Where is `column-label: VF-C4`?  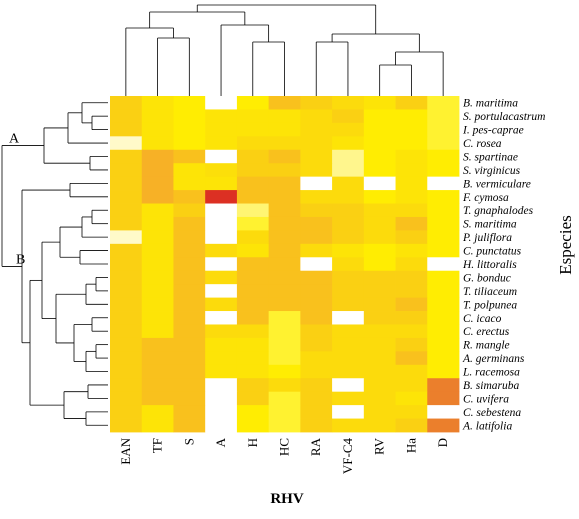
column-label: VF-C4 is located at coordinates (347, 456).